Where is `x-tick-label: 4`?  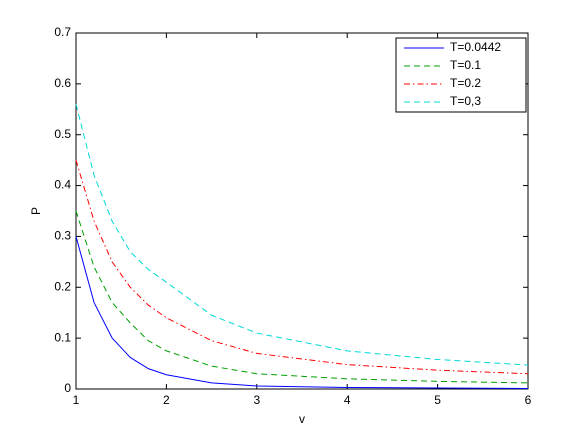
x-tick-label: 4 is located at coordinates (347, 400).